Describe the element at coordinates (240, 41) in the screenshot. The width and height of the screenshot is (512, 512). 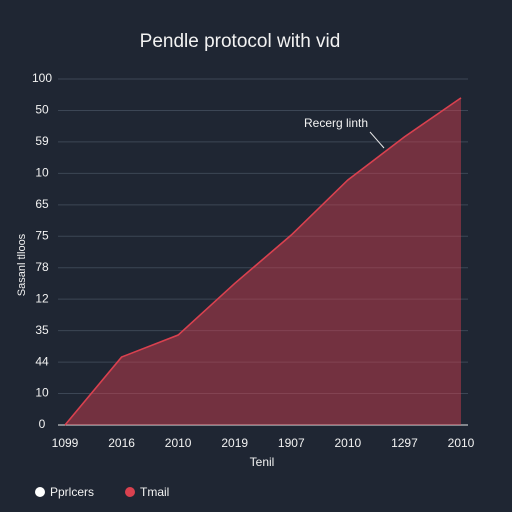
I see `chart-title: Pendle protocol with vid` at that location.